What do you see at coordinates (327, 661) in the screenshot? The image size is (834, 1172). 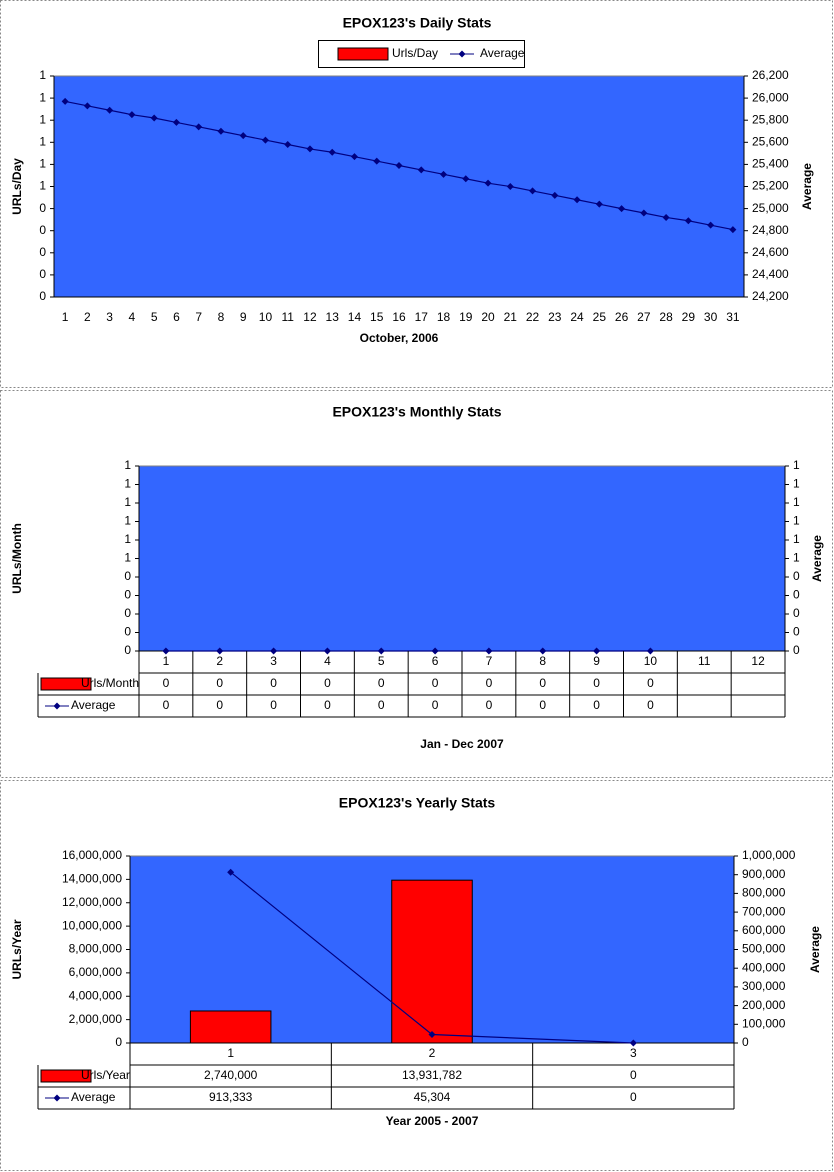 I see `table-header: 4` at bounding box center [327, 661].